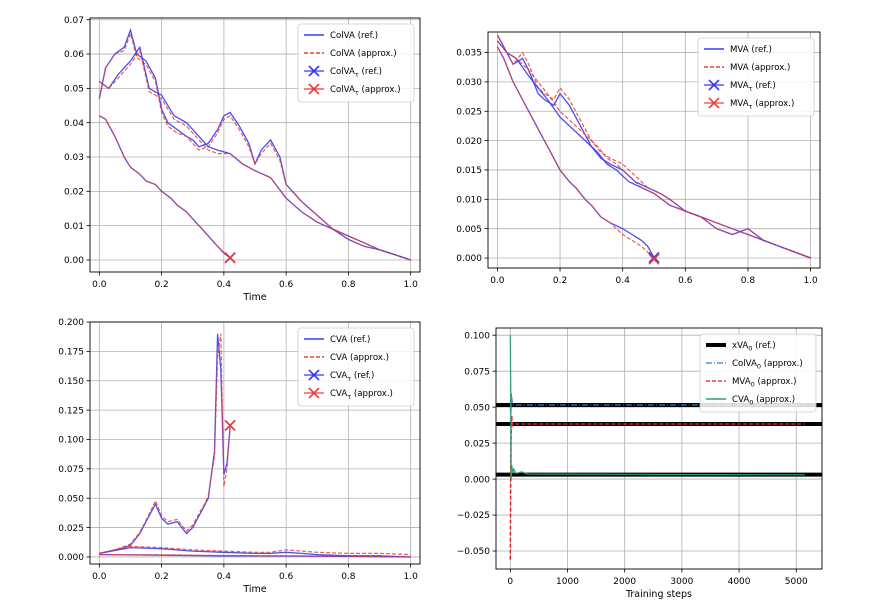  What do you see at coordinates (767, 365) in the screenshot?
I see `legend-label: ColVA0 (approx.)` at bounding box center [767, 365].